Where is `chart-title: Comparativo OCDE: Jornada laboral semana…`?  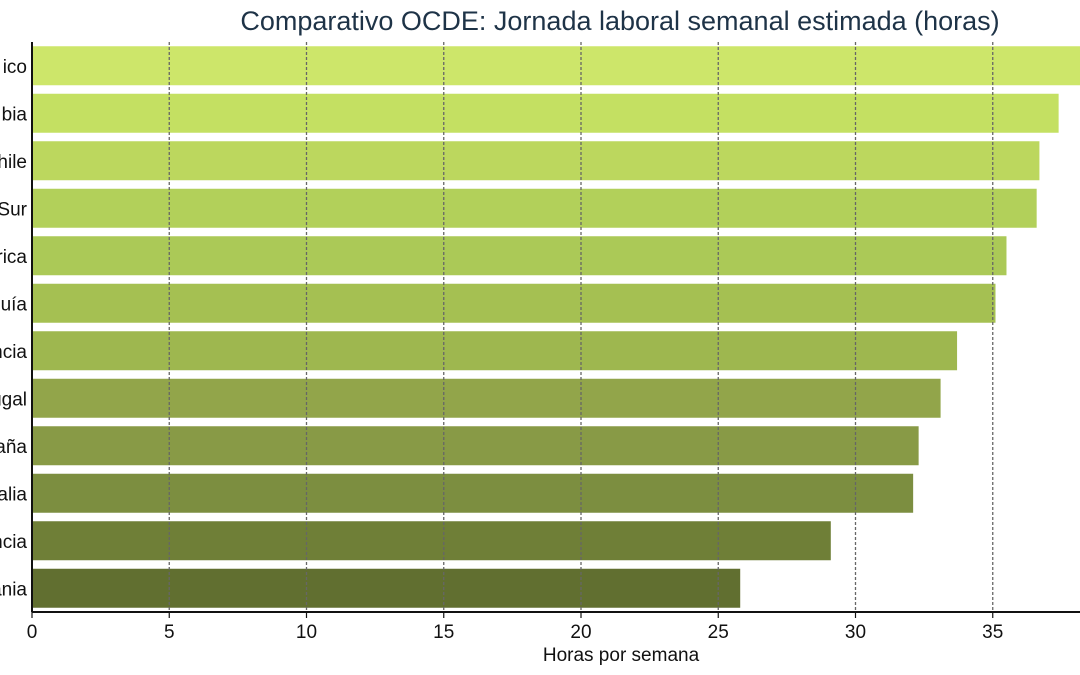
chart-title: Comparativo OCDE: Jornada laboral semana… is located at coordinates (620, 21).